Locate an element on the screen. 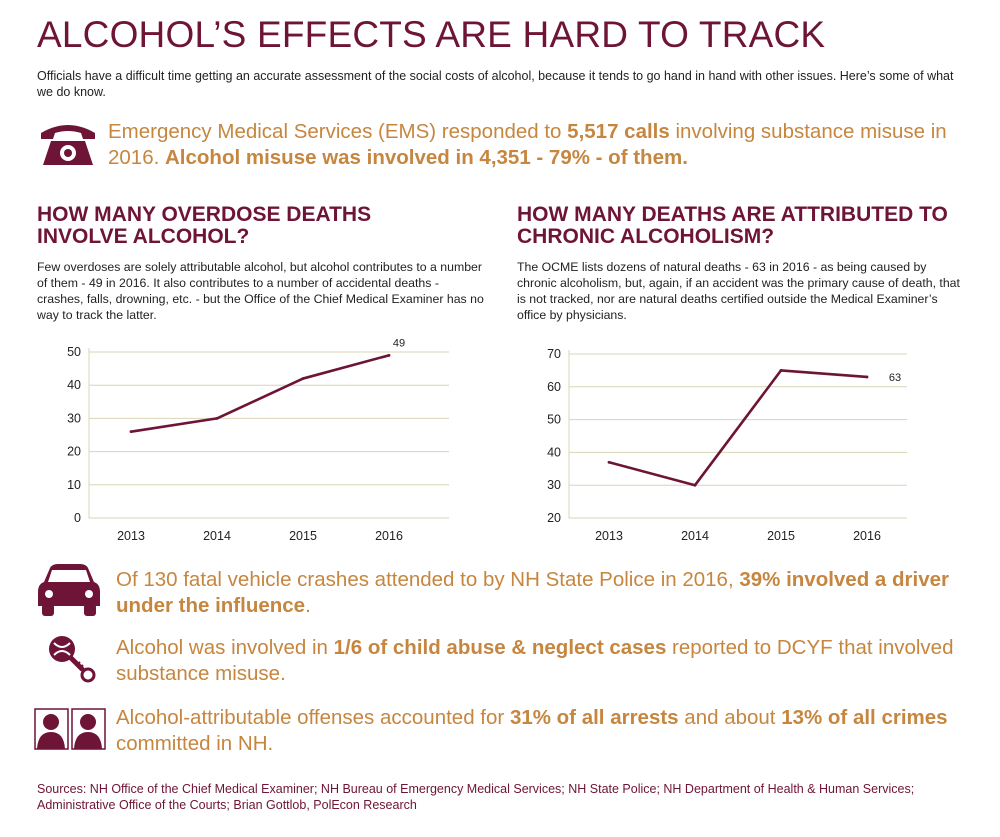 Image resolution: width=1000 pixels, height=837 pixels. telephone-icon is located at coordinates (68, 145).